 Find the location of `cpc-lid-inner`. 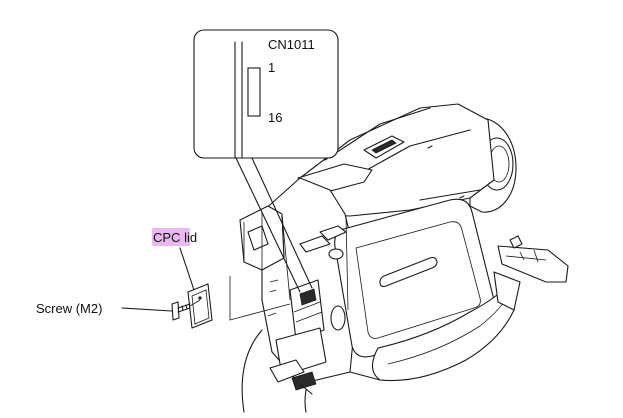

cpc-lid-inner is located at coordinates (200, 307).